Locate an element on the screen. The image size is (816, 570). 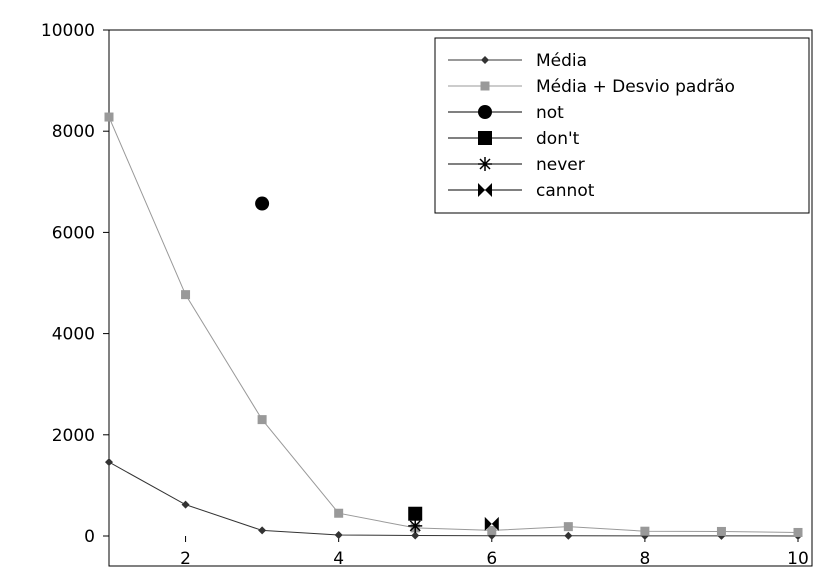
y-tick-label: 2000 is located at coordinates (73, 436).